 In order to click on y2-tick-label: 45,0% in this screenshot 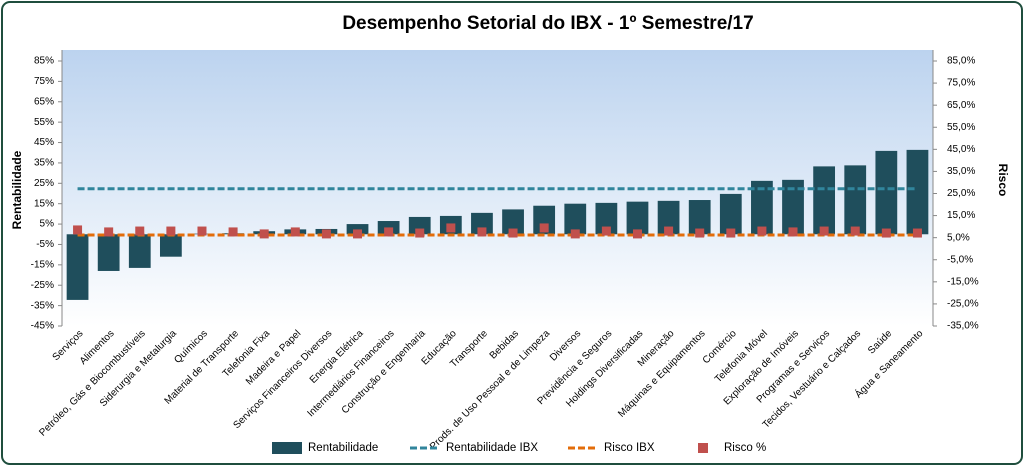, I will do `click(961, 149)`.